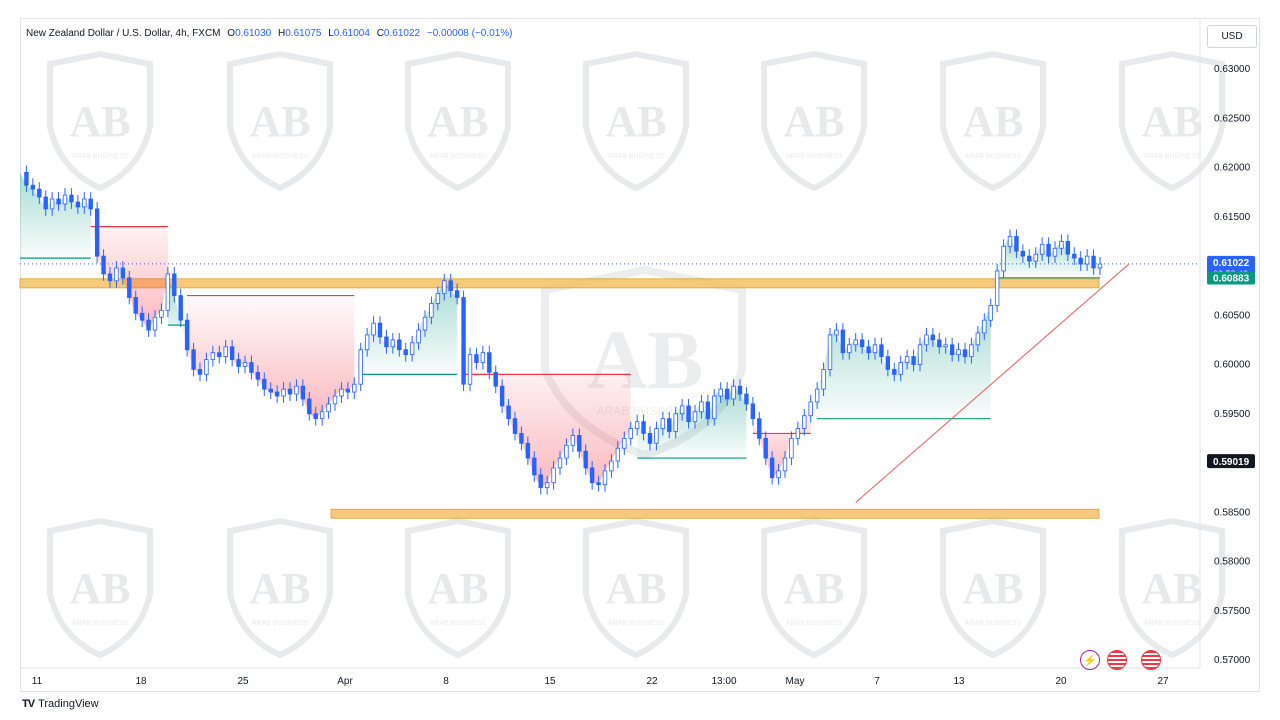 The width and height of the screenshot is (1280, 720). Describe the element at coordinates (959, 681) in the screenshot. I see `x-tick-label: 13` at that location.